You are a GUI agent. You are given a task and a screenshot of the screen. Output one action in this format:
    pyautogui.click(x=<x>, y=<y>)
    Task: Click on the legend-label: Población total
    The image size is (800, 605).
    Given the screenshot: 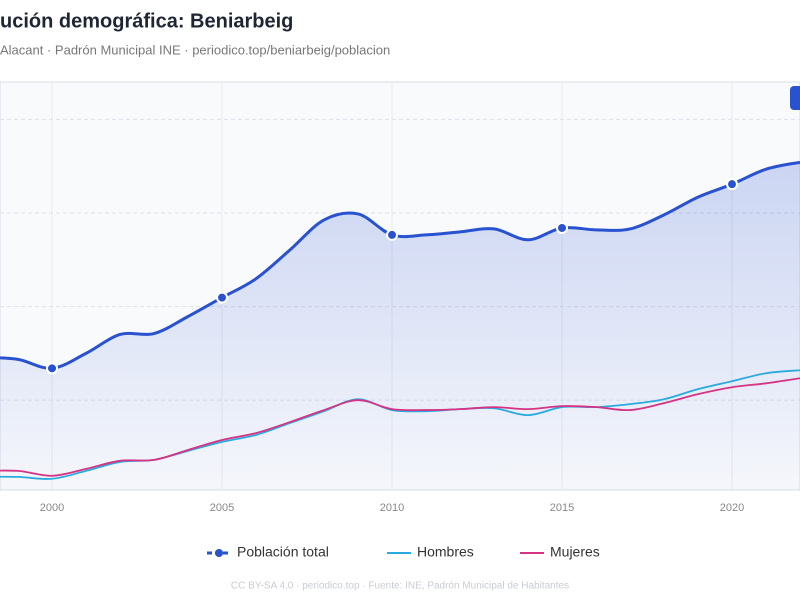 What is the action you would take?
    pyautogui.click(x=283, y=552)
    